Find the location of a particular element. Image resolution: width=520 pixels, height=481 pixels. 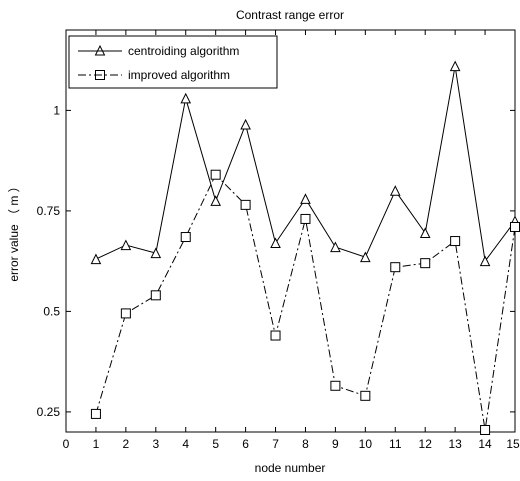

x-tick-label: 0 is located at coordinates (66, 444).